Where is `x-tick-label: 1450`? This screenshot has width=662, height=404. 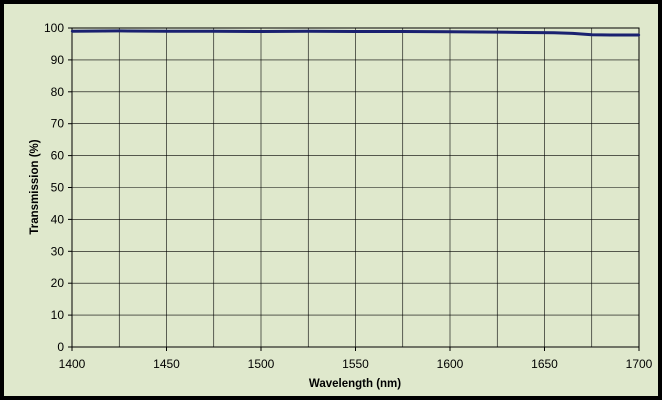 x-tick-label: 1450 is located at coordinates (166, 364).